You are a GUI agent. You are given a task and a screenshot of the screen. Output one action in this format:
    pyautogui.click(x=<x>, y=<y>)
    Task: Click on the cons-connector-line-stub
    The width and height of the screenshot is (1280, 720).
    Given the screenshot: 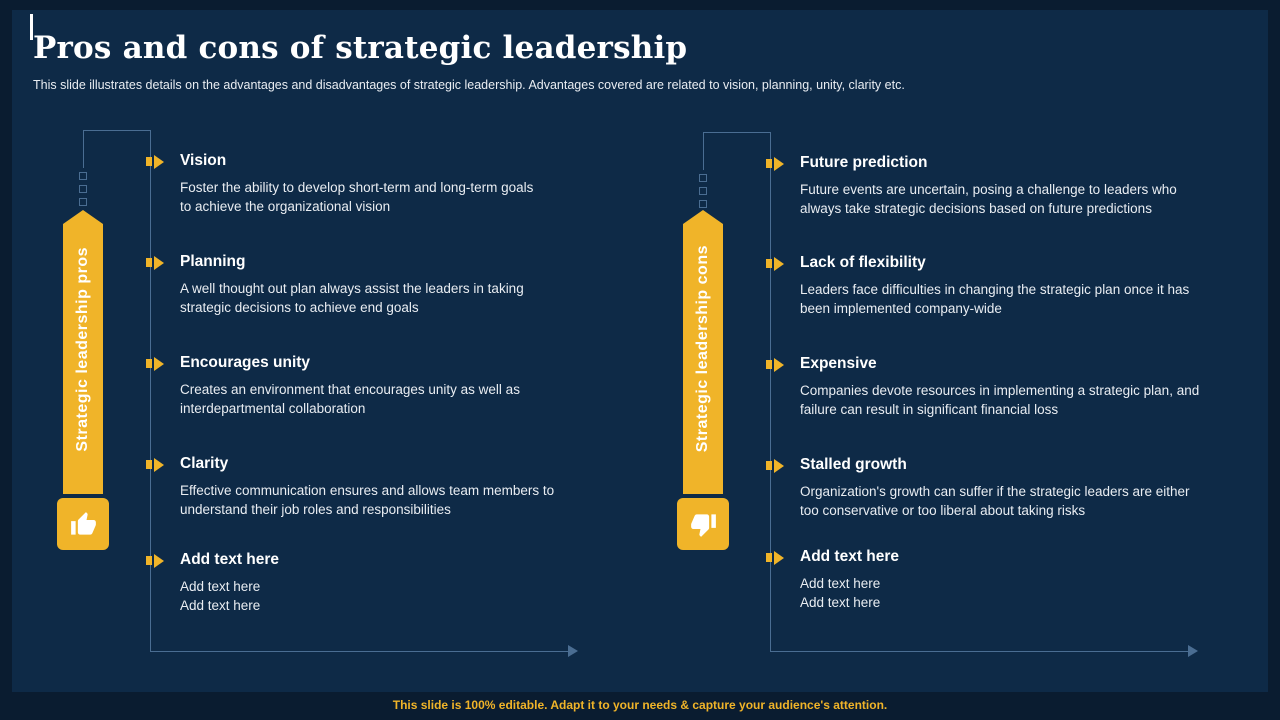 What is the action you would take?
    pyautogui.click(x=703, y=151)
    